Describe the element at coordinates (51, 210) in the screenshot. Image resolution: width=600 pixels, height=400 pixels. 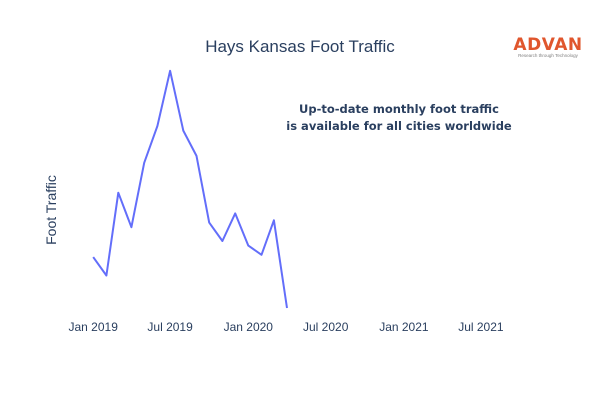
I see `y-axis-label: Foot Traffic` at that location.